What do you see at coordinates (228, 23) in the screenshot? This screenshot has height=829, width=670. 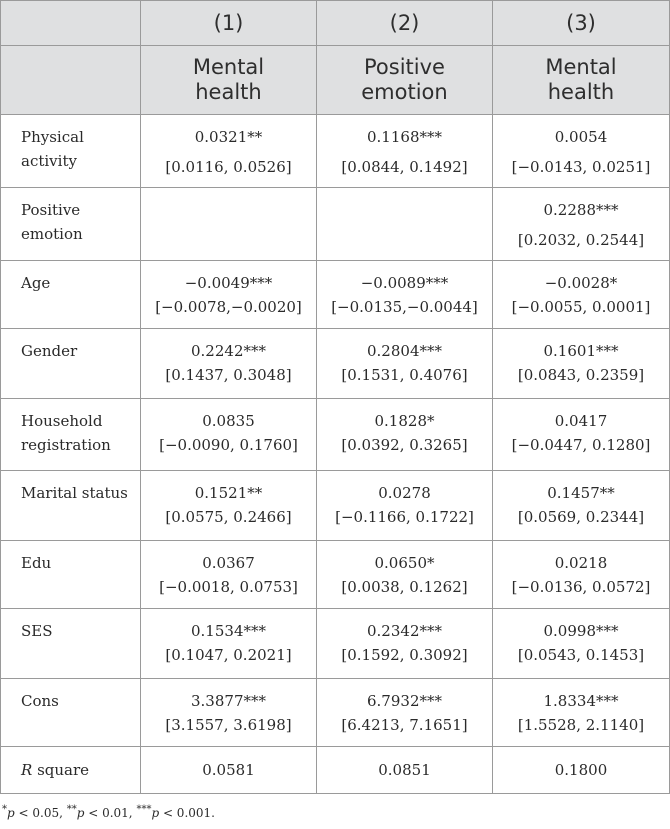 I see `column-number: (1)` at bounding box center [228, 23].